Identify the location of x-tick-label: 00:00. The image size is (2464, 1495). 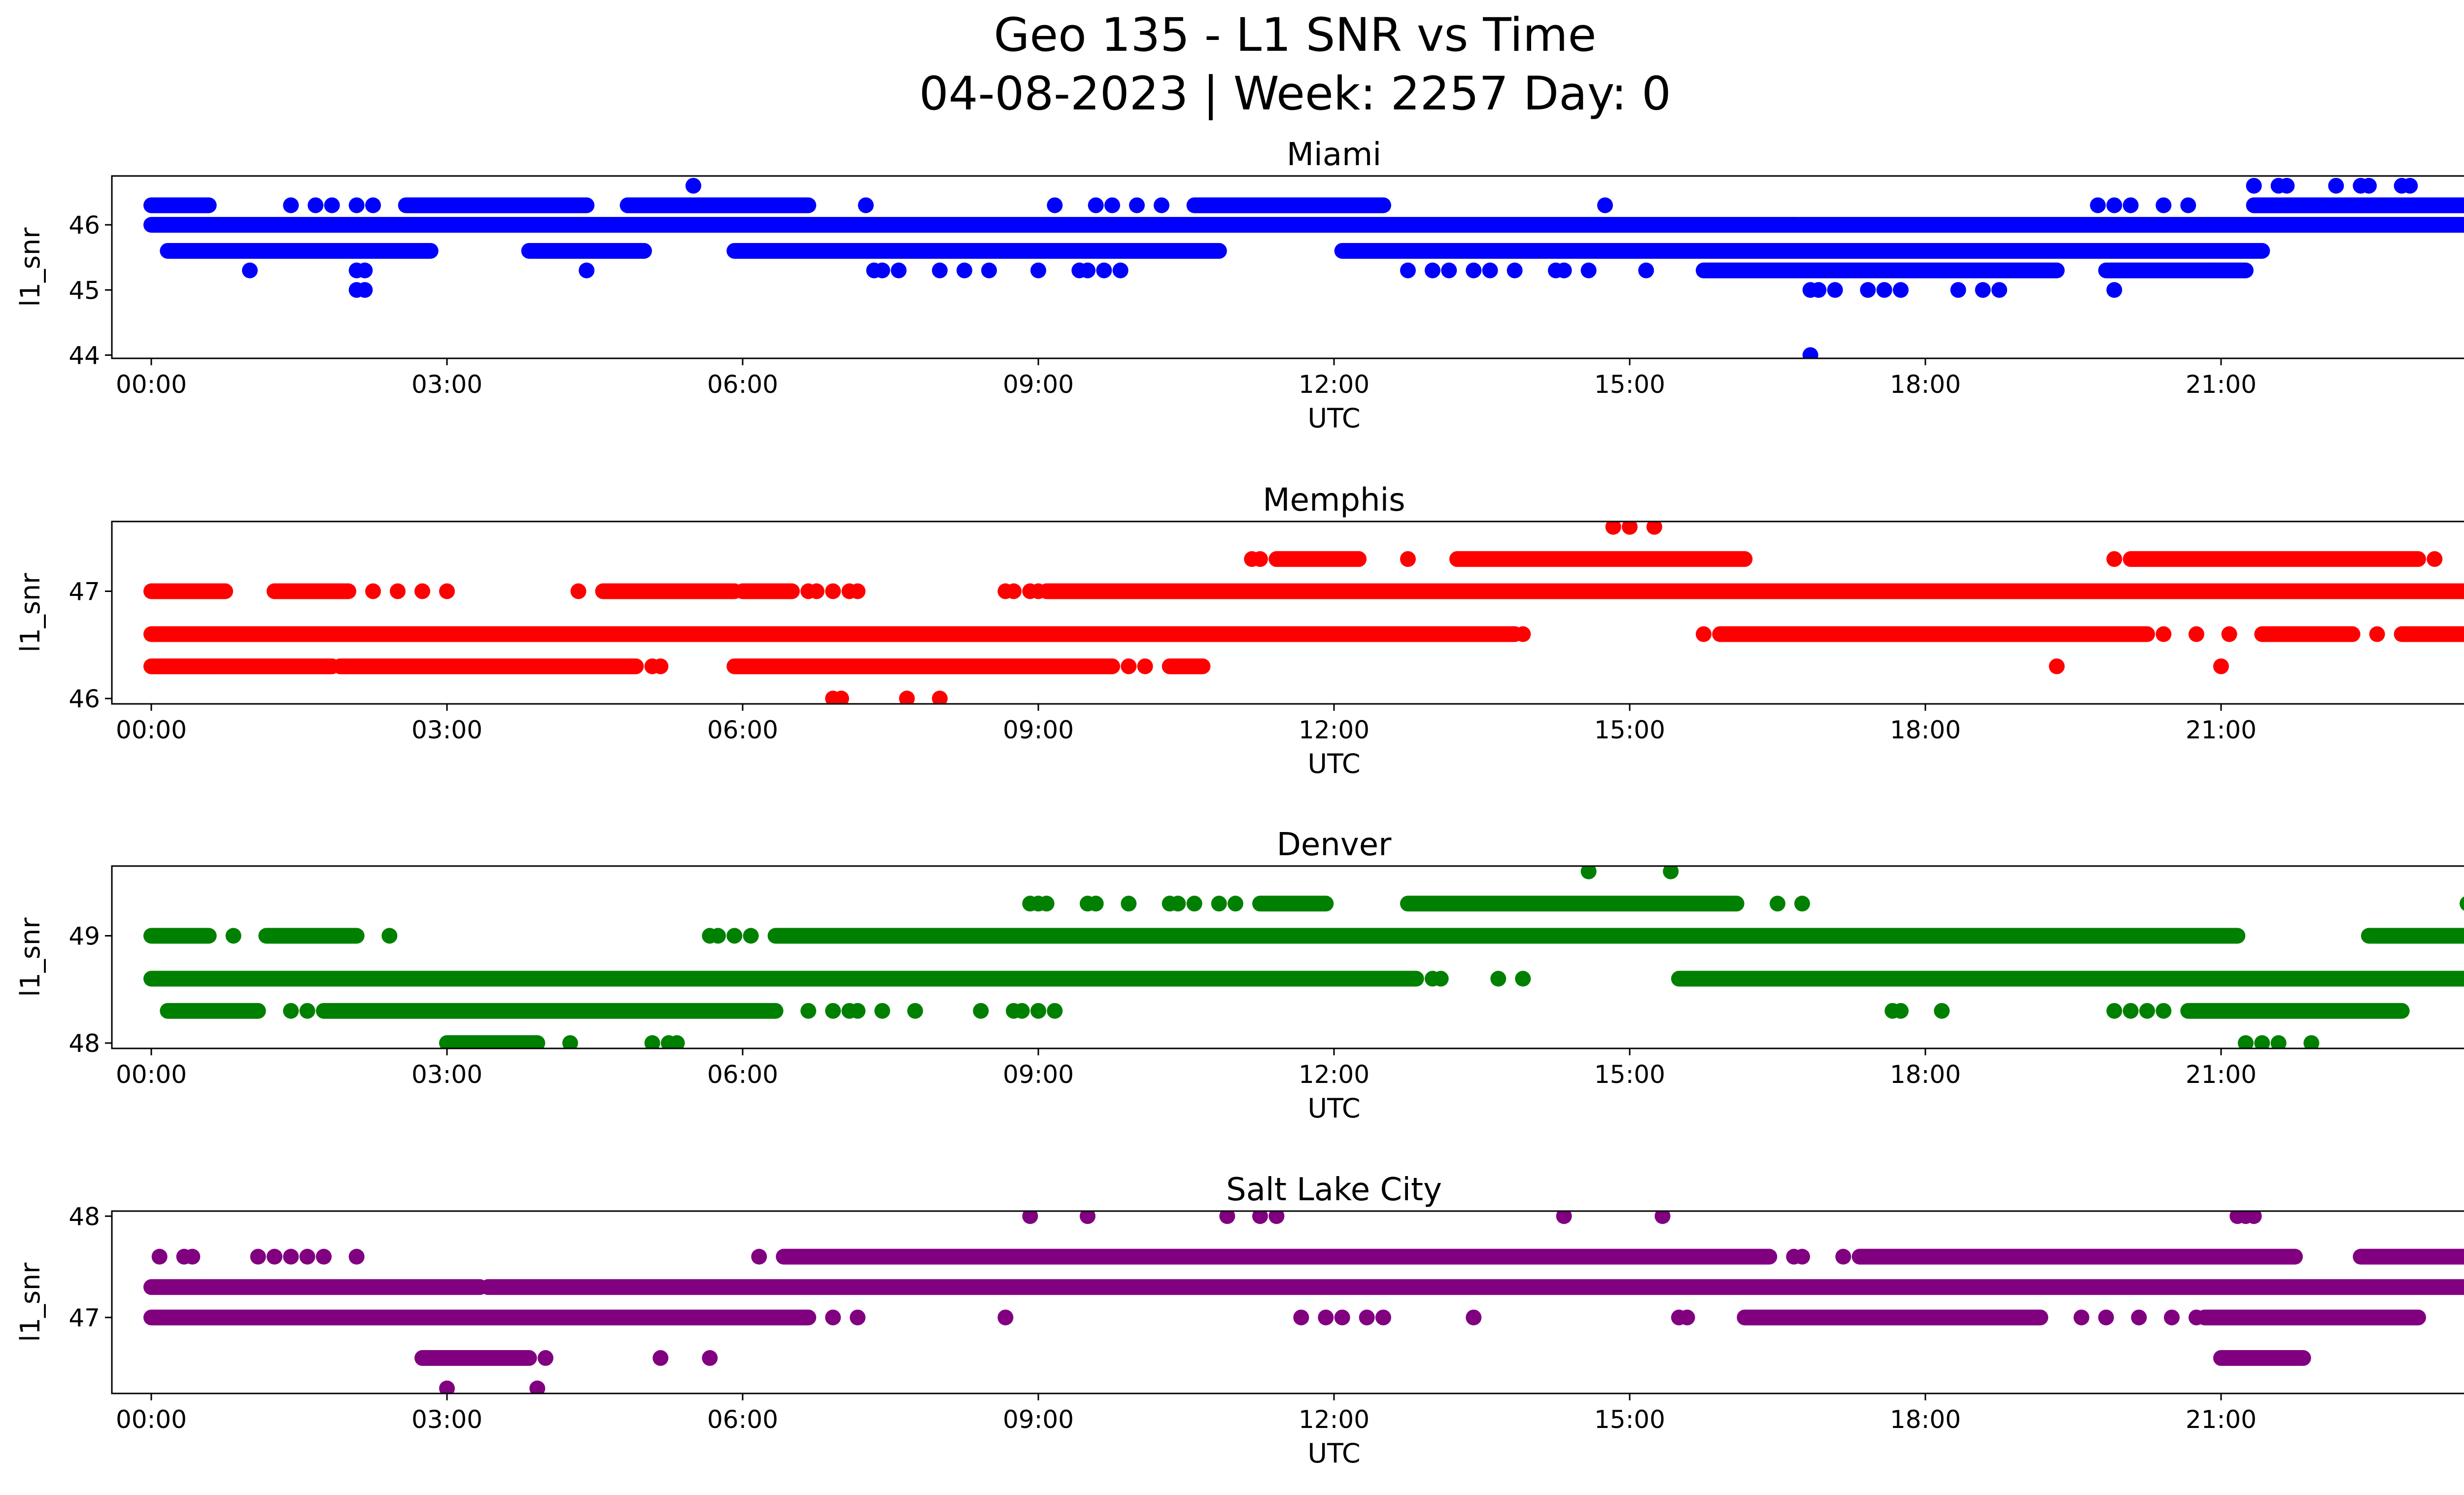
(151, 1074).